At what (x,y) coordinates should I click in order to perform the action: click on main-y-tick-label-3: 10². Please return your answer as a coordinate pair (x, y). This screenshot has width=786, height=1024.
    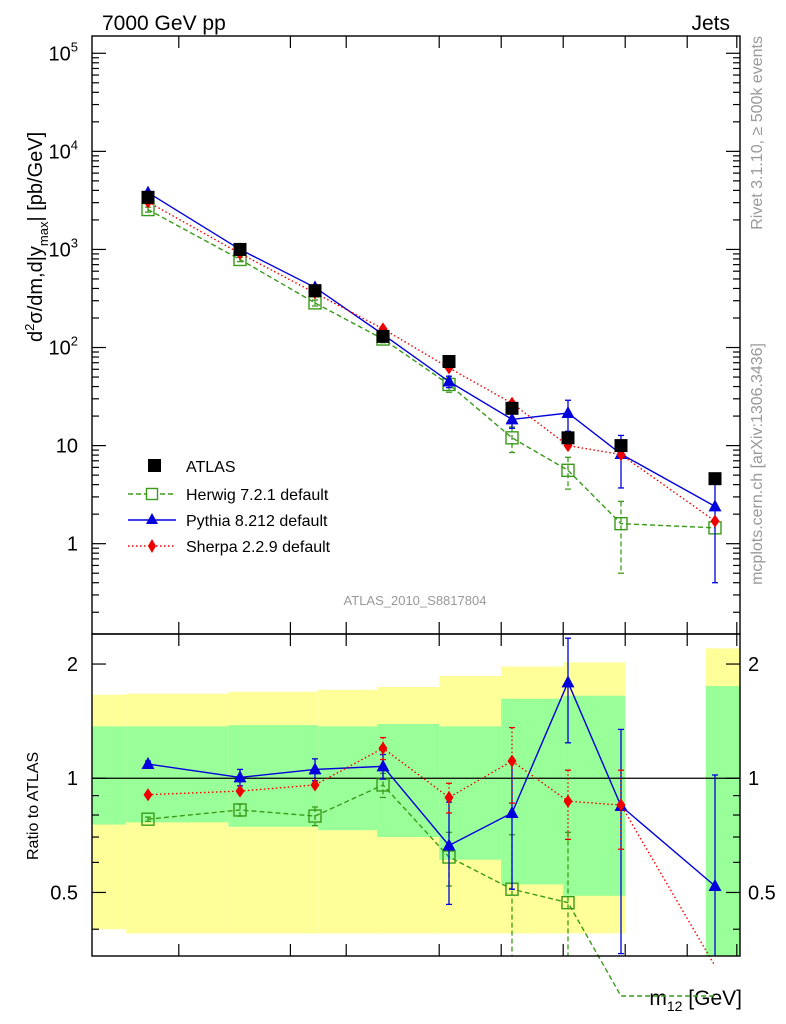
    Looking at the image, I should click on (63, 347).